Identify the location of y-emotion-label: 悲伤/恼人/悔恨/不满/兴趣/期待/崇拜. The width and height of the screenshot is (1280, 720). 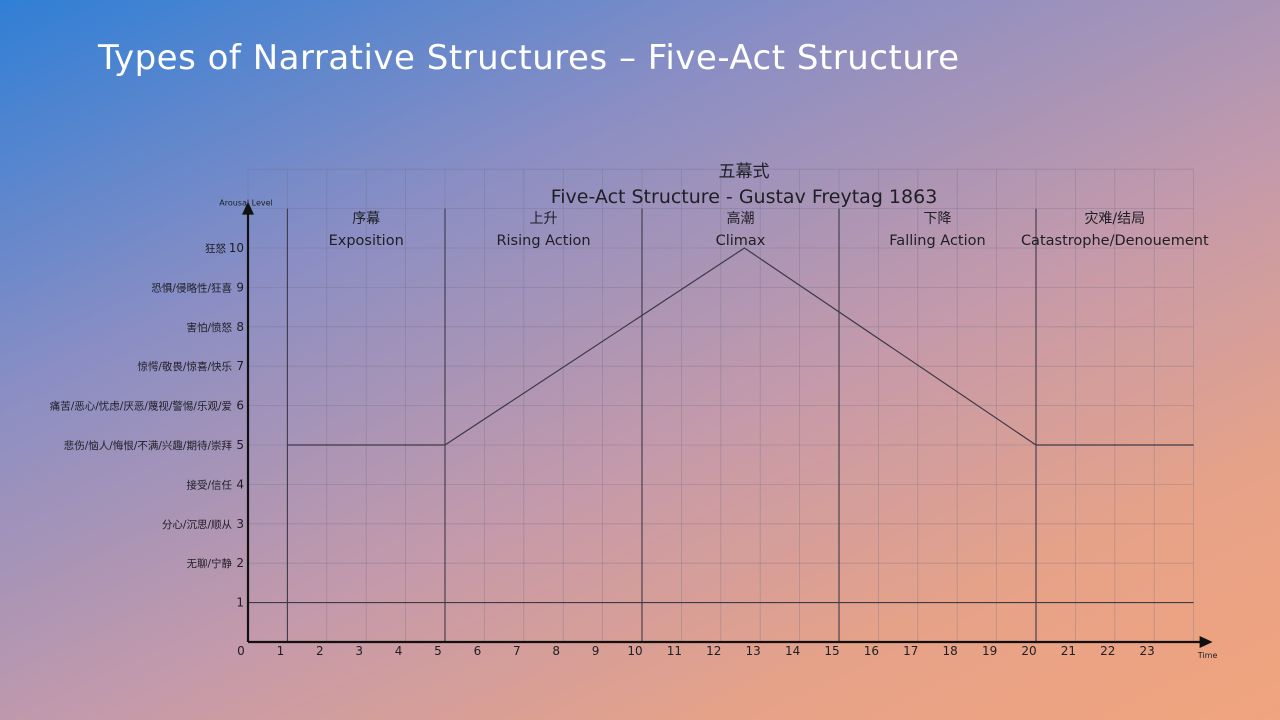
(148, 445).